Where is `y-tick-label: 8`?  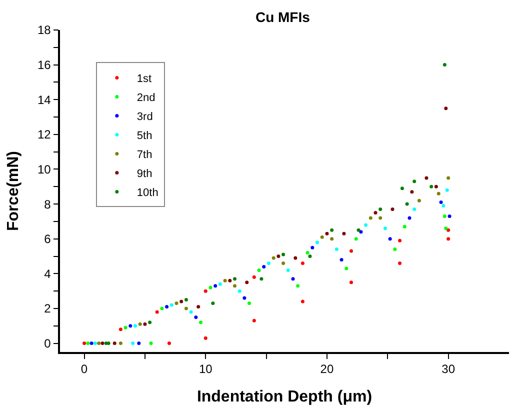
y-tick-label: 8 is located at coordinates (48, 204).